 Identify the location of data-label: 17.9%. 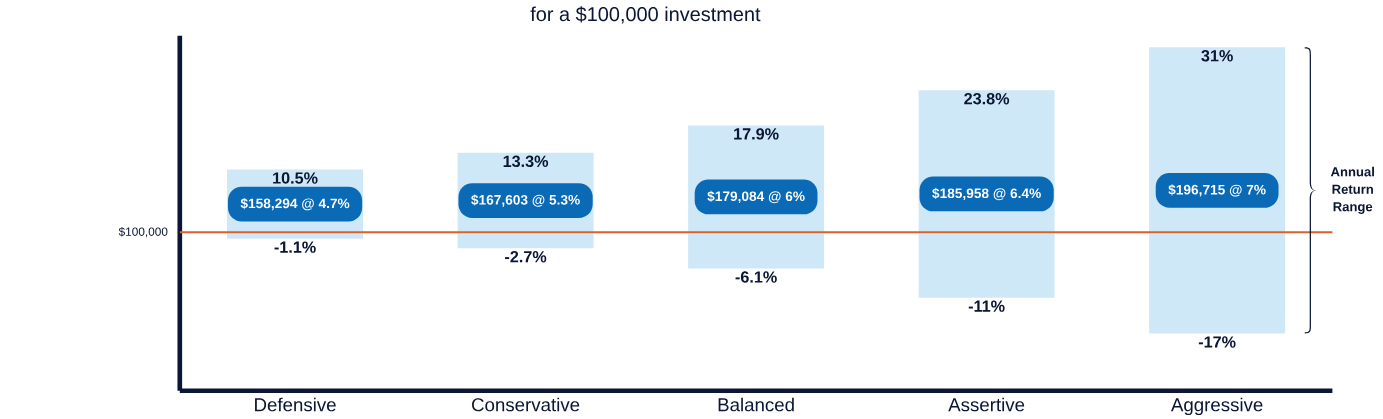
(756, 134).